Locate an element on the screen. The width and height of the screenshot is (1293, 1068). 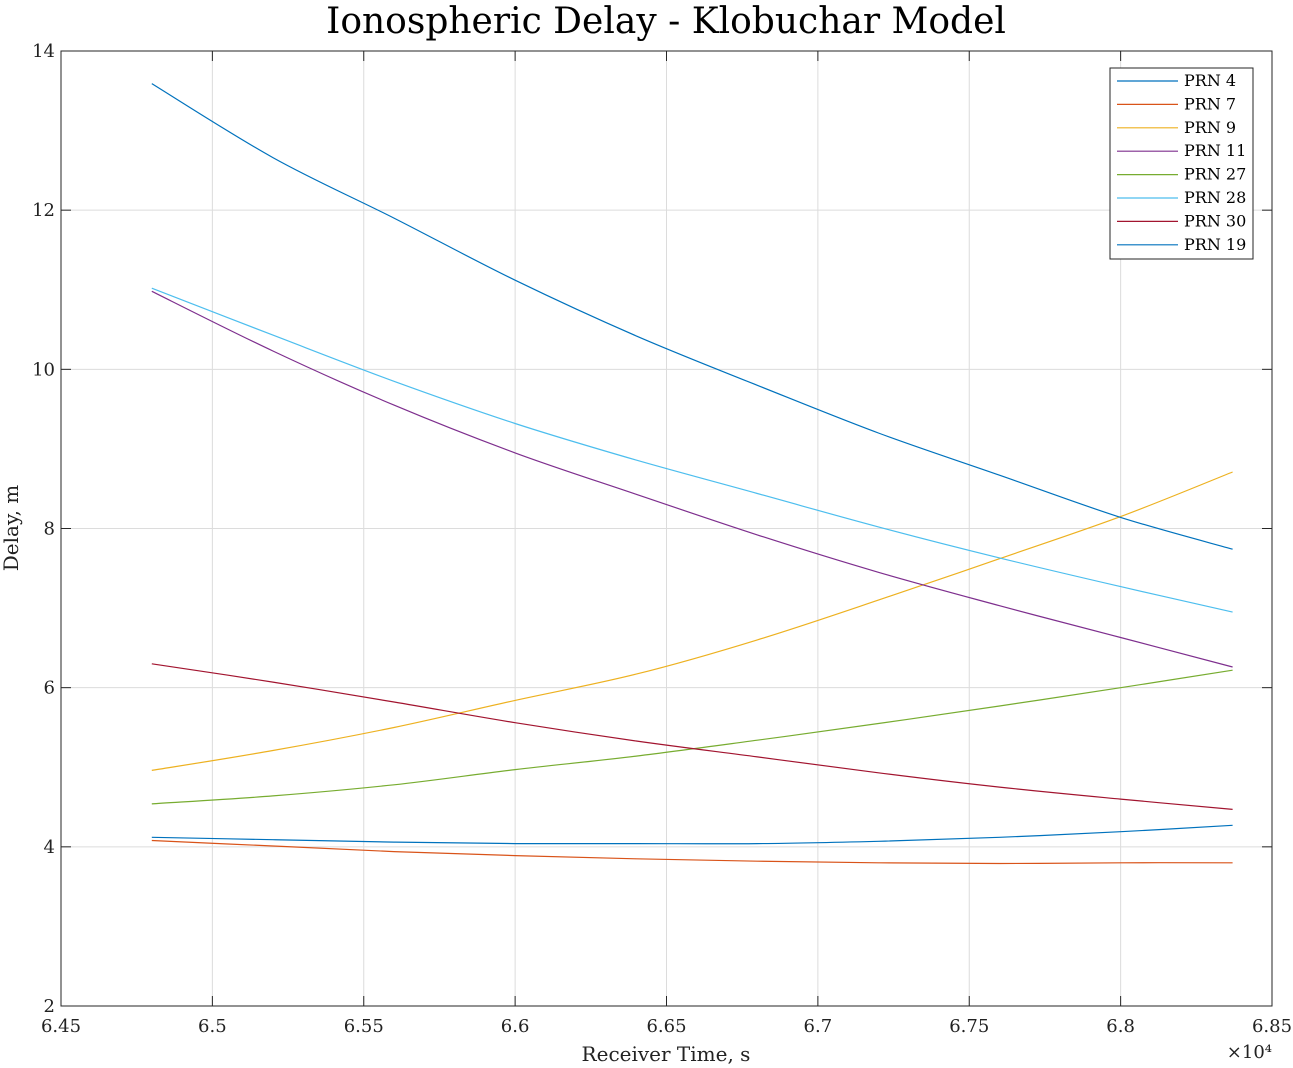
y-tick-label: 6 is located at coordinates (49, 688).